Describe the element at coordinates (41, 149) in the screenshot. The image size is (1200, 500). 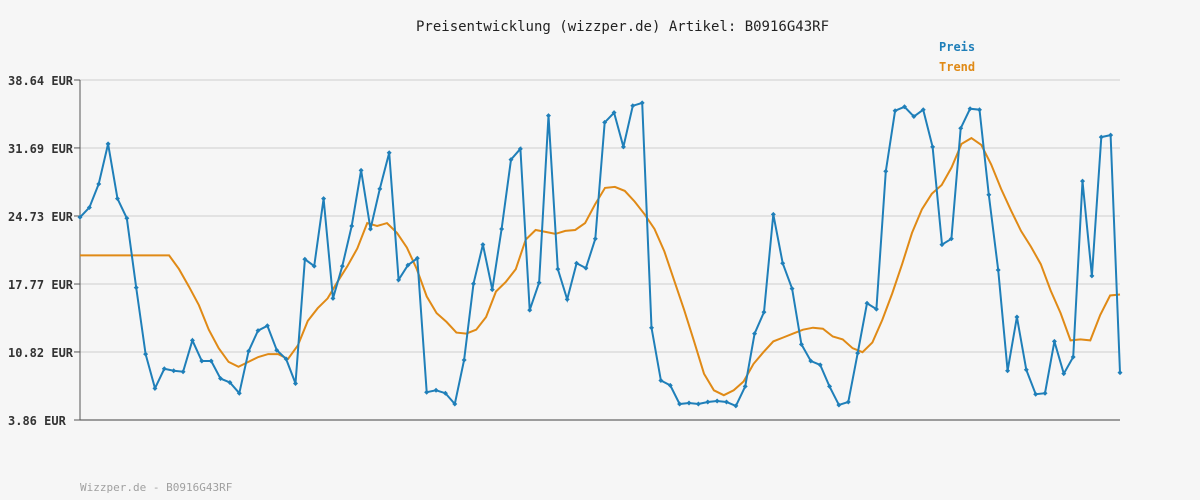
I see `y-tick-label: 31.69 EUR` at that location.